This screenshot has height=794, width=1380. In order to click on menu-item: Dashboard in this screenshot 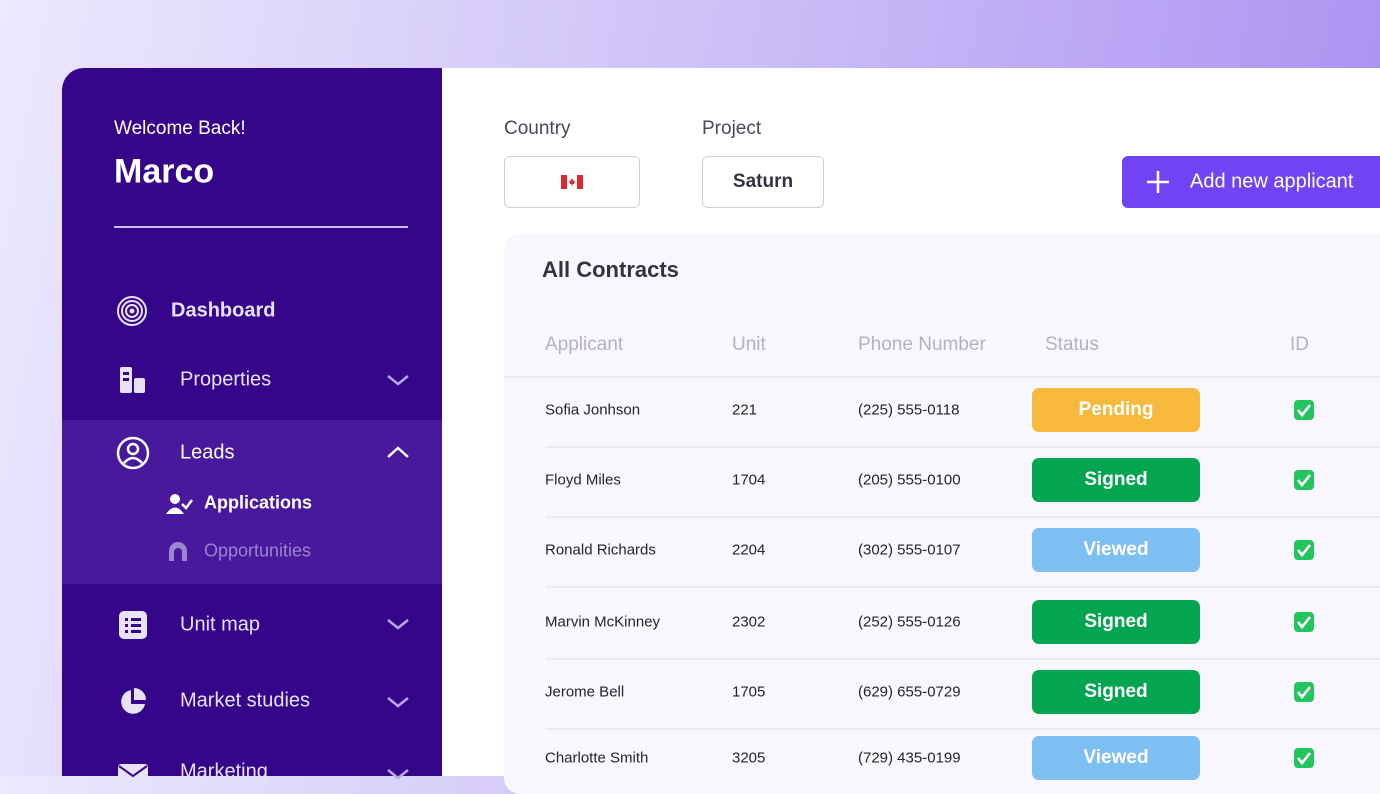, I will do `click(223, 310)`.